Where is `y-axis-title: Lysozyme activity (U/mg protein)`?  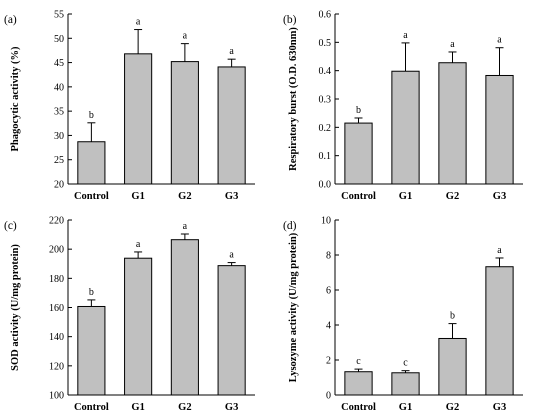
y-axis-title: Lysozyme activity (U/mg protein) is located at coordinates (293, 307).